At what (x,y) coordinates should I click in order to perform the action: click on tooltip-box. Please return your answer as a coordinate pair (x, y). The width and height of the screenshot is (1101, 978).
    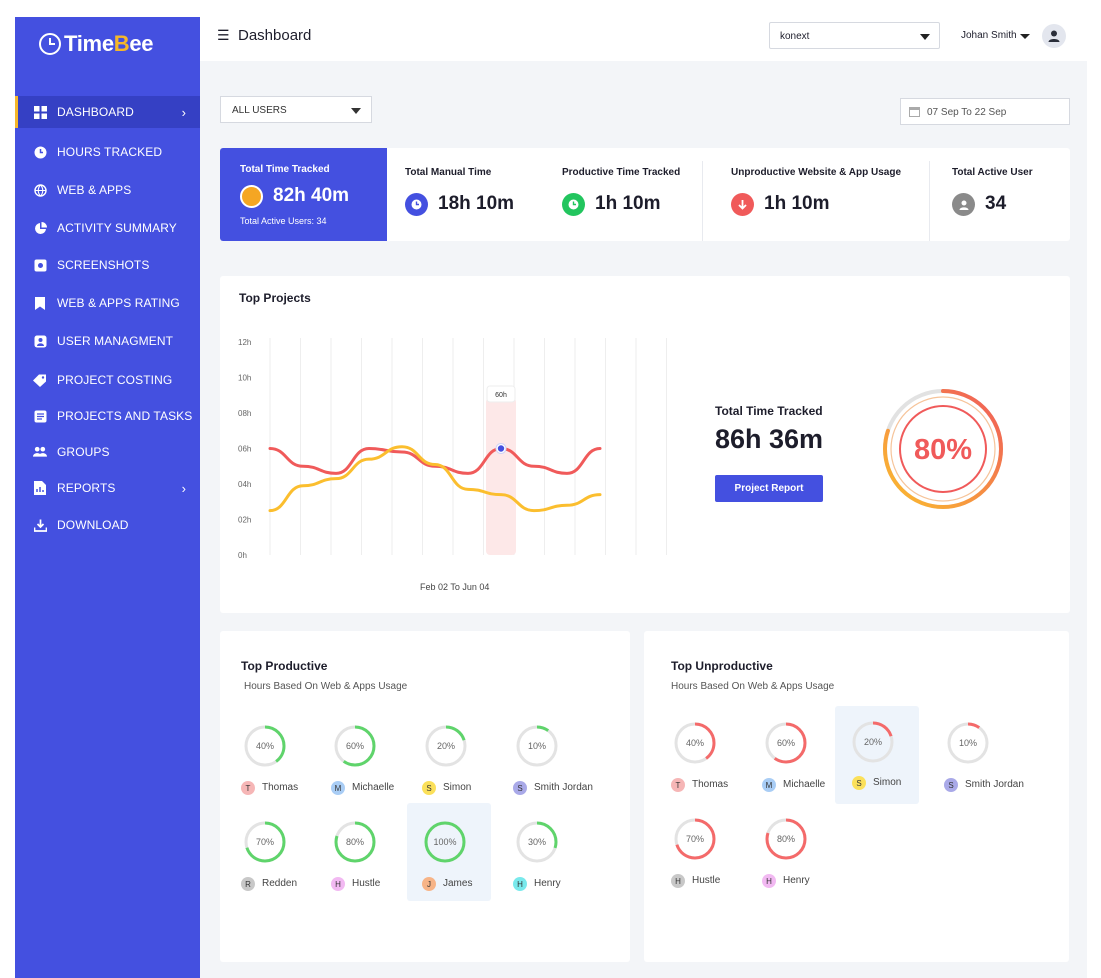
    Looking at the image, I should click on (501, 394).